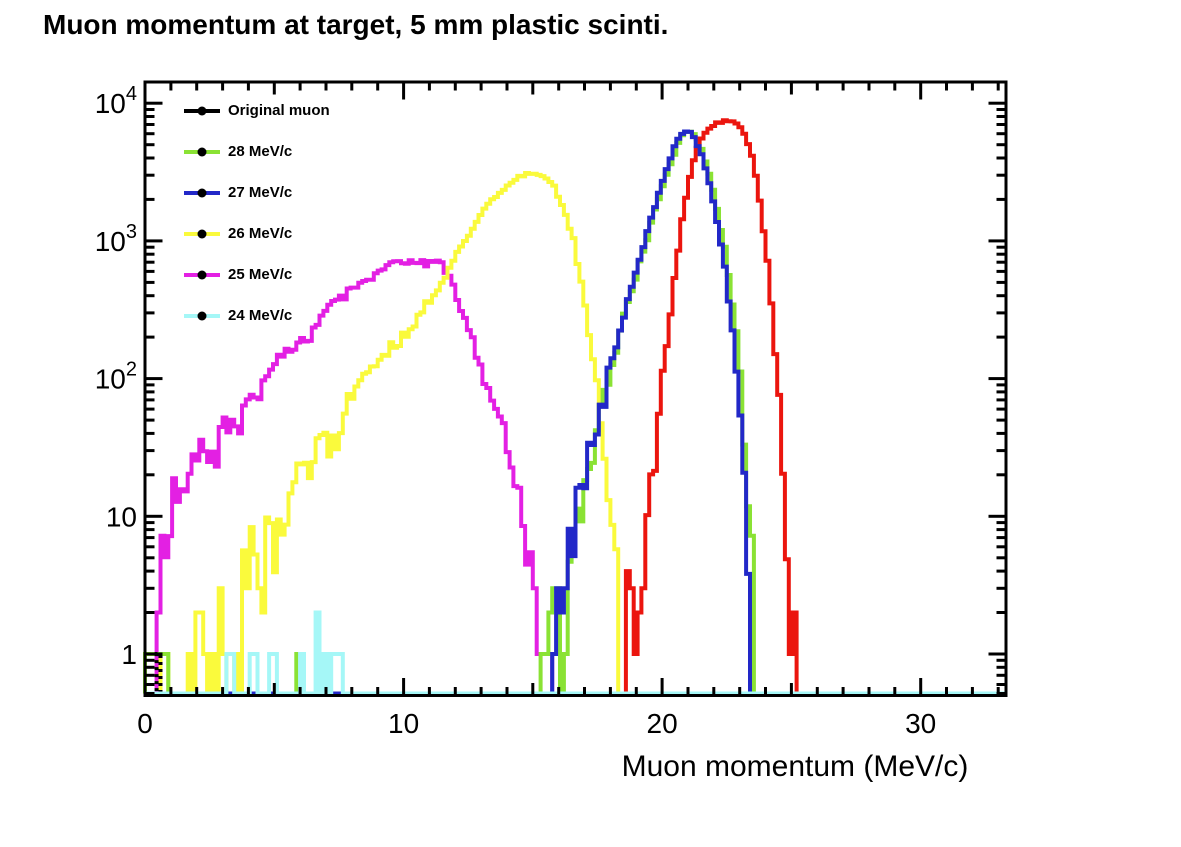 Image resolution: width=1181 pixels, height=847 pixels. I want to click on x-tick-label: 0, so click(145, 723).